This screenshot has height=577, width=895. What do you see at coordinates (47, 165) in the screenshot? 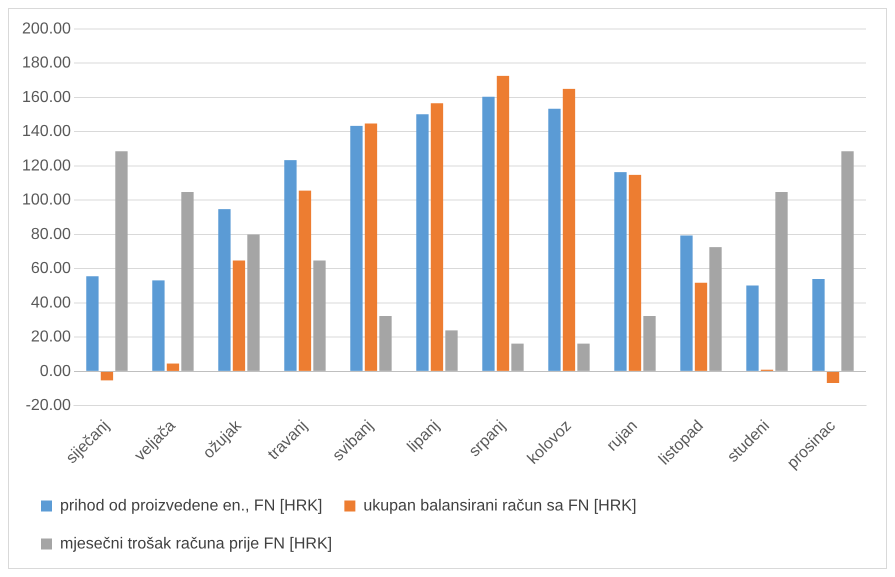
I see `y-tick-label: 120.00` at bounding box center [47, 165].